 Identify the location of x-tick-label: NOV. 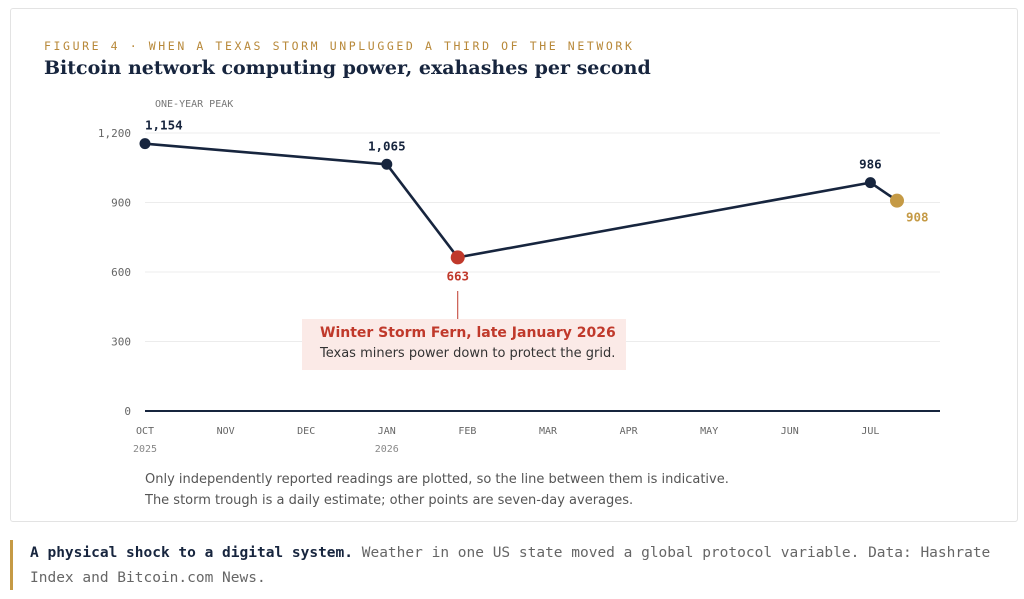
(226, 431).